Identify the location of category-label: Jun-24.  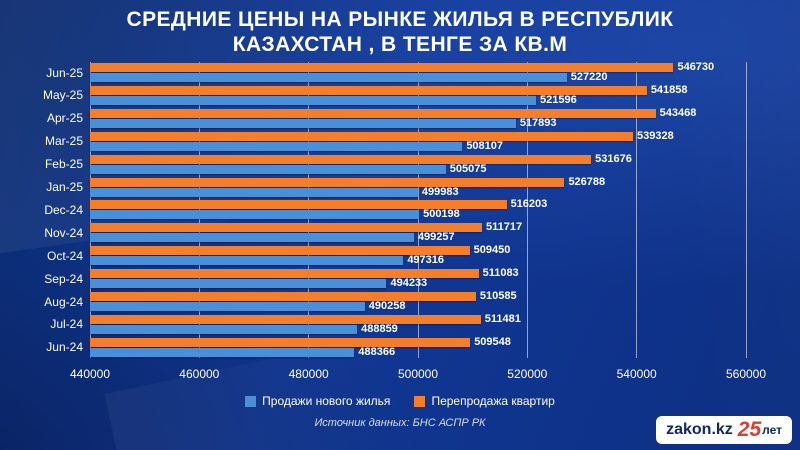
(64, 347).